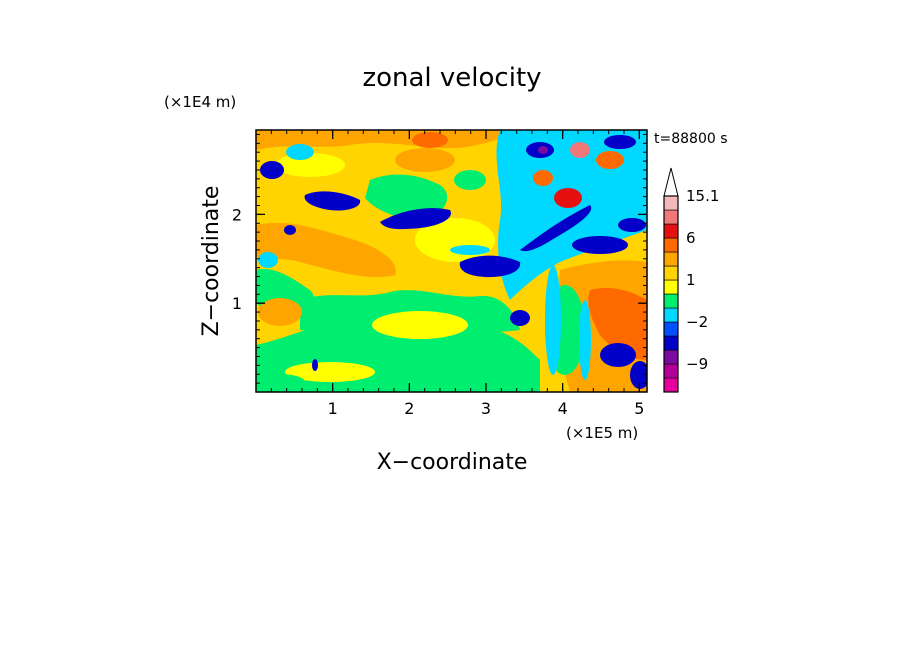 The width and height of the screenshot is (904, 654). Describe the element at coordinates (486, 408) in the screenshot. I see `x-tick-label: 3` at that location.